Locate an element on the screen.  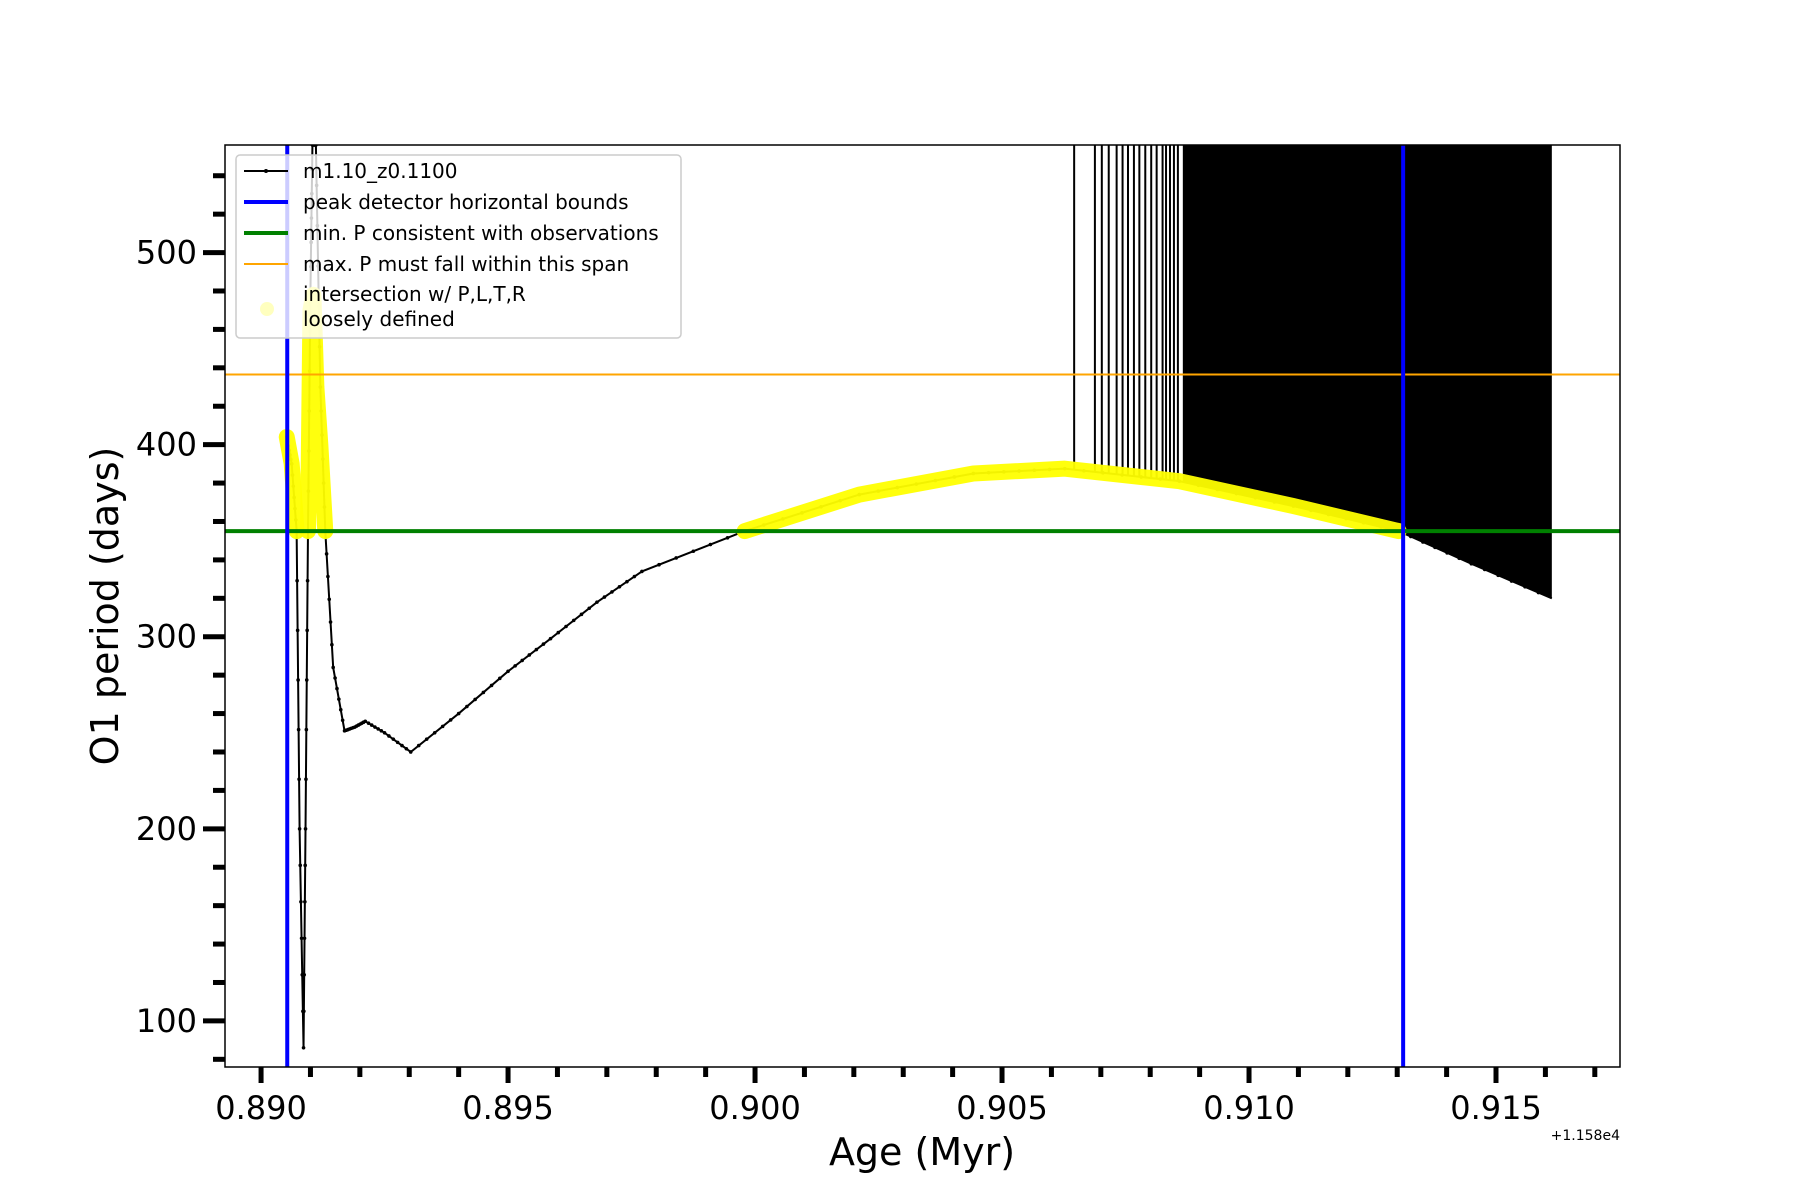
legend-label: loosely defined is located at coordinates (379, 319).